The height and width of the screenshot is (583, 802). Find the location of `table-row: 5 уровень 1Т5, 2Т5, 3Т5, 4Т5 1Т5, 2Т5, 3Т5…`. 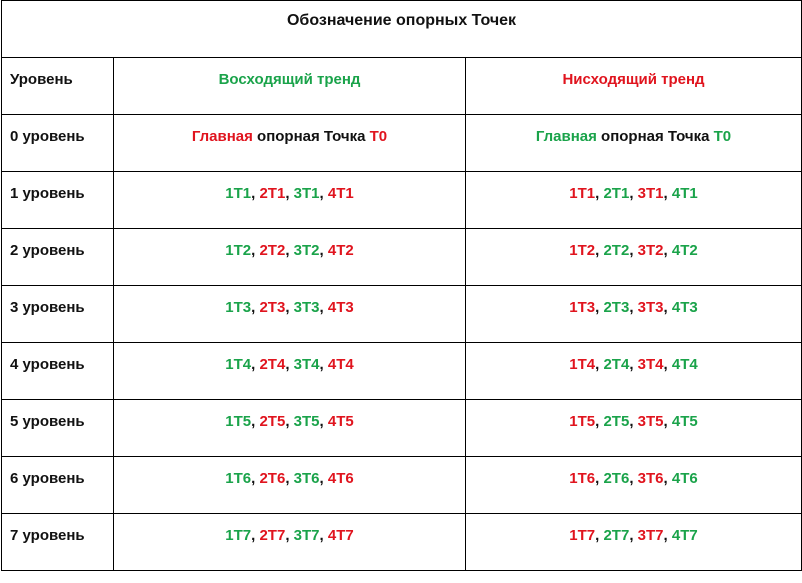

table-row: 5 уровень 1Т5, 2Т5, 3Т5, 4Т5 1Т5, 2Т5, 3Т5… is located at coordinates (401, 428).